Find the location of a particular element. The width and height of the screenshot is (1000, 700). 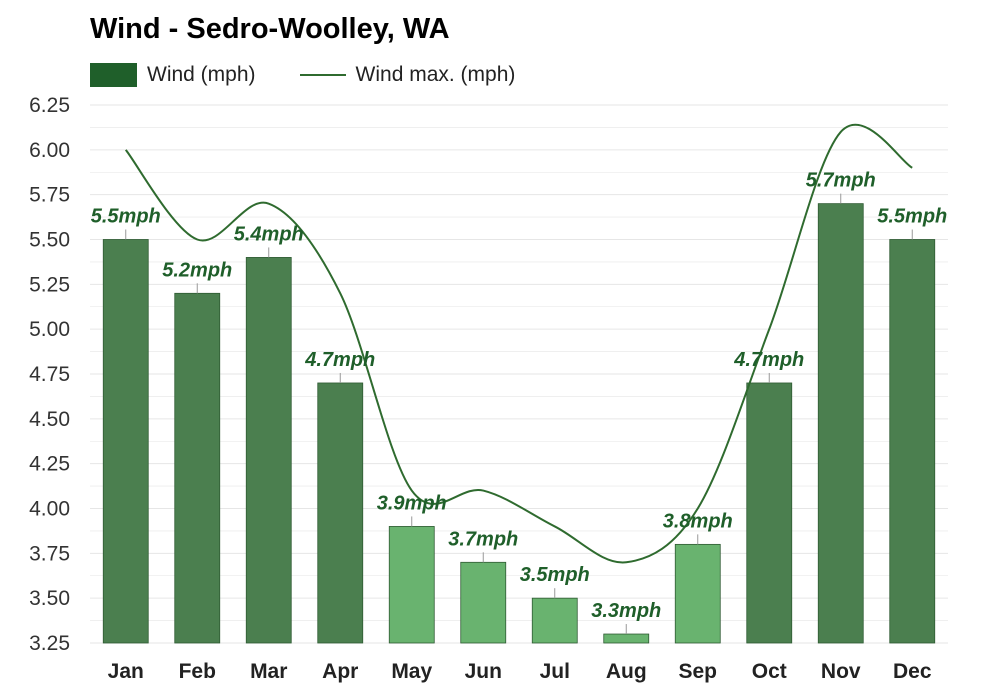

y-tick-label: 6.25 is located at coordinates (49, 105).